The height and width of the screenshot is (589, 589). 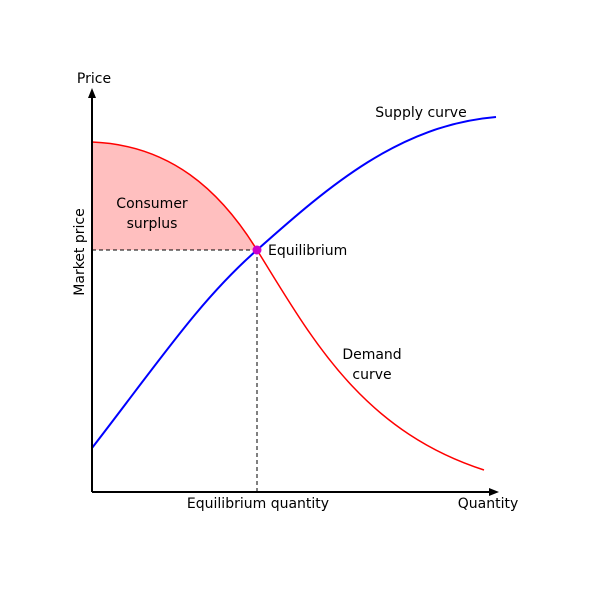 What do you see at coordinates (92, 93) in the screenshot?
I see `y-axis-arrow` at bounding box center [92, 93].